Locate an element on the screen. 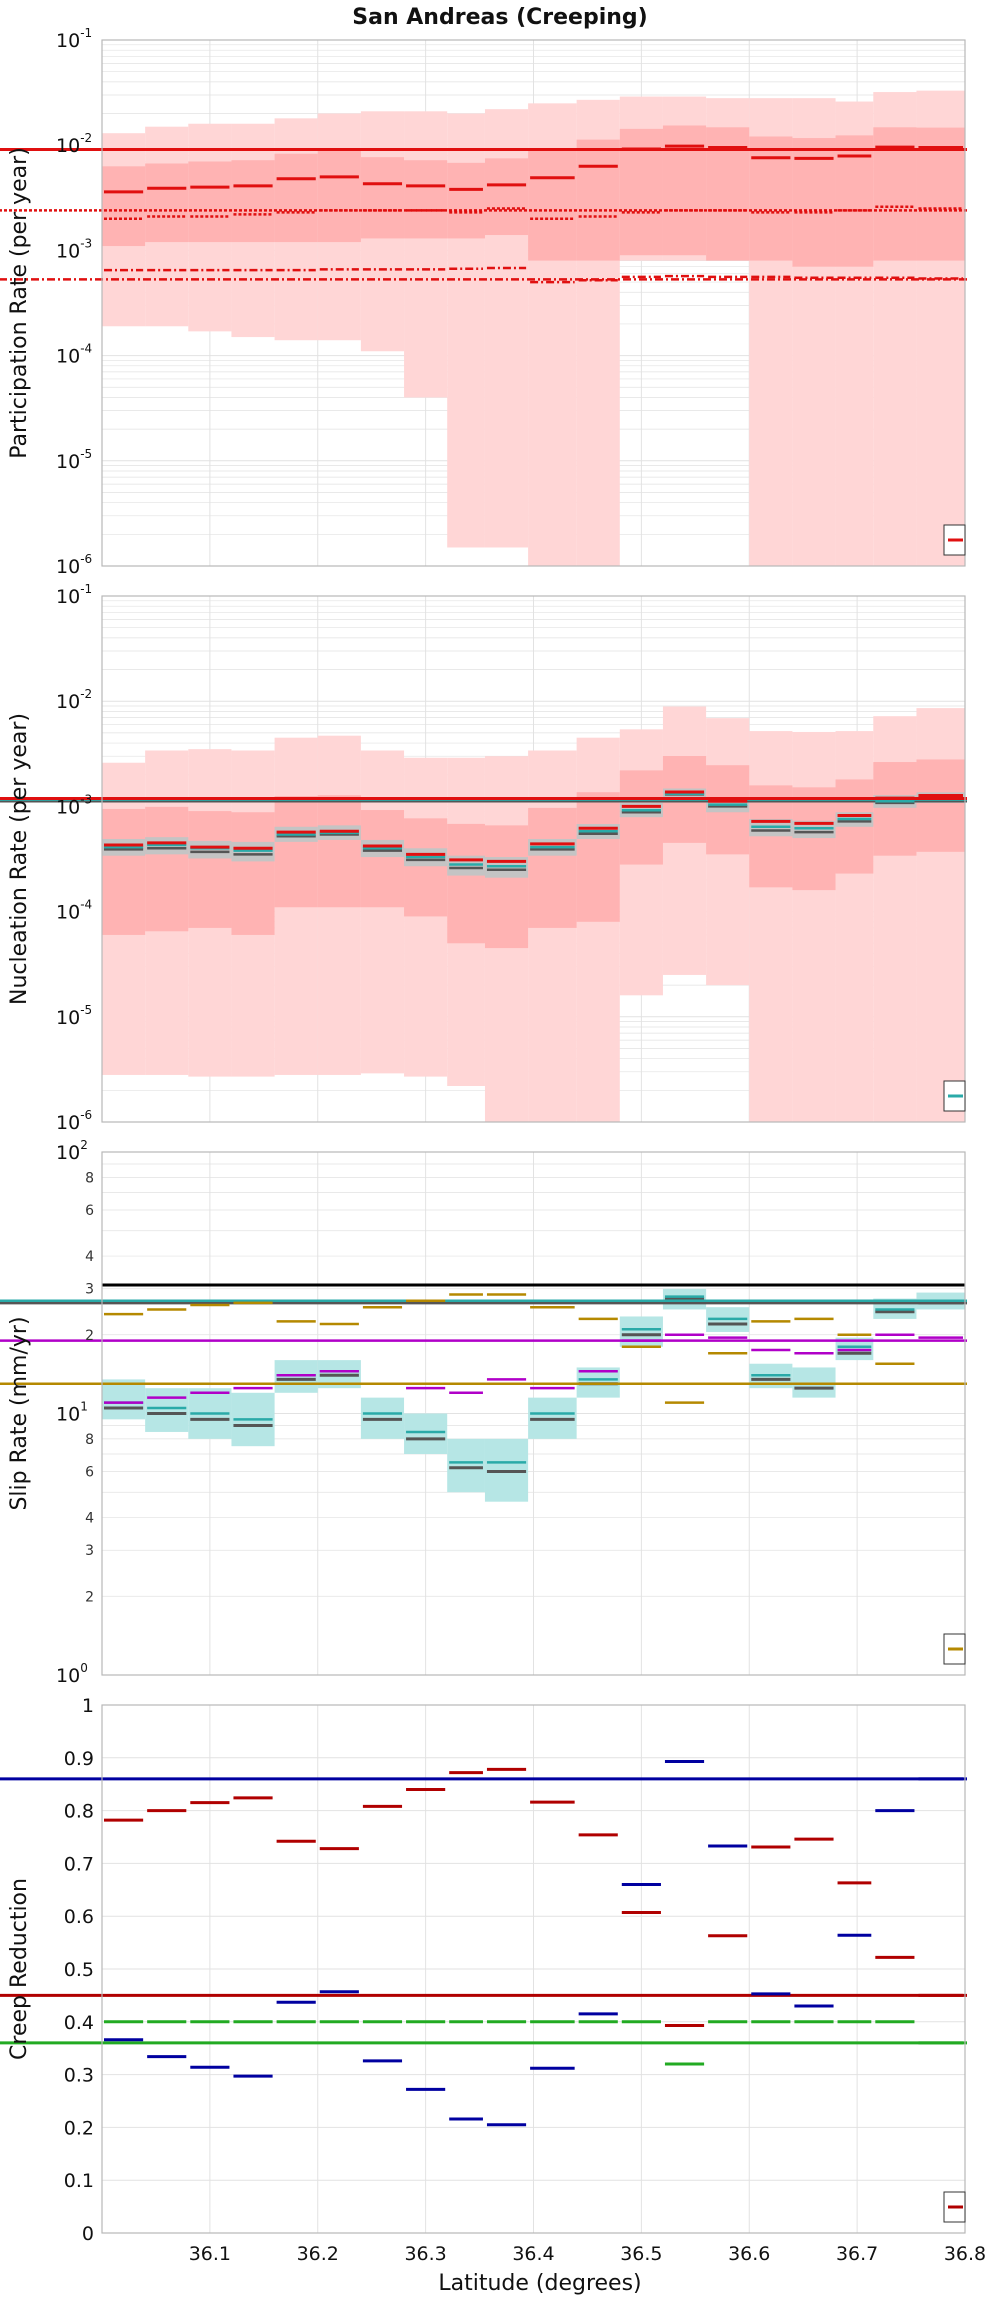 The width and height of the screenshot is (1000, 2300). x-tick-label: 36.7 is located at coordinates (857, 2254).